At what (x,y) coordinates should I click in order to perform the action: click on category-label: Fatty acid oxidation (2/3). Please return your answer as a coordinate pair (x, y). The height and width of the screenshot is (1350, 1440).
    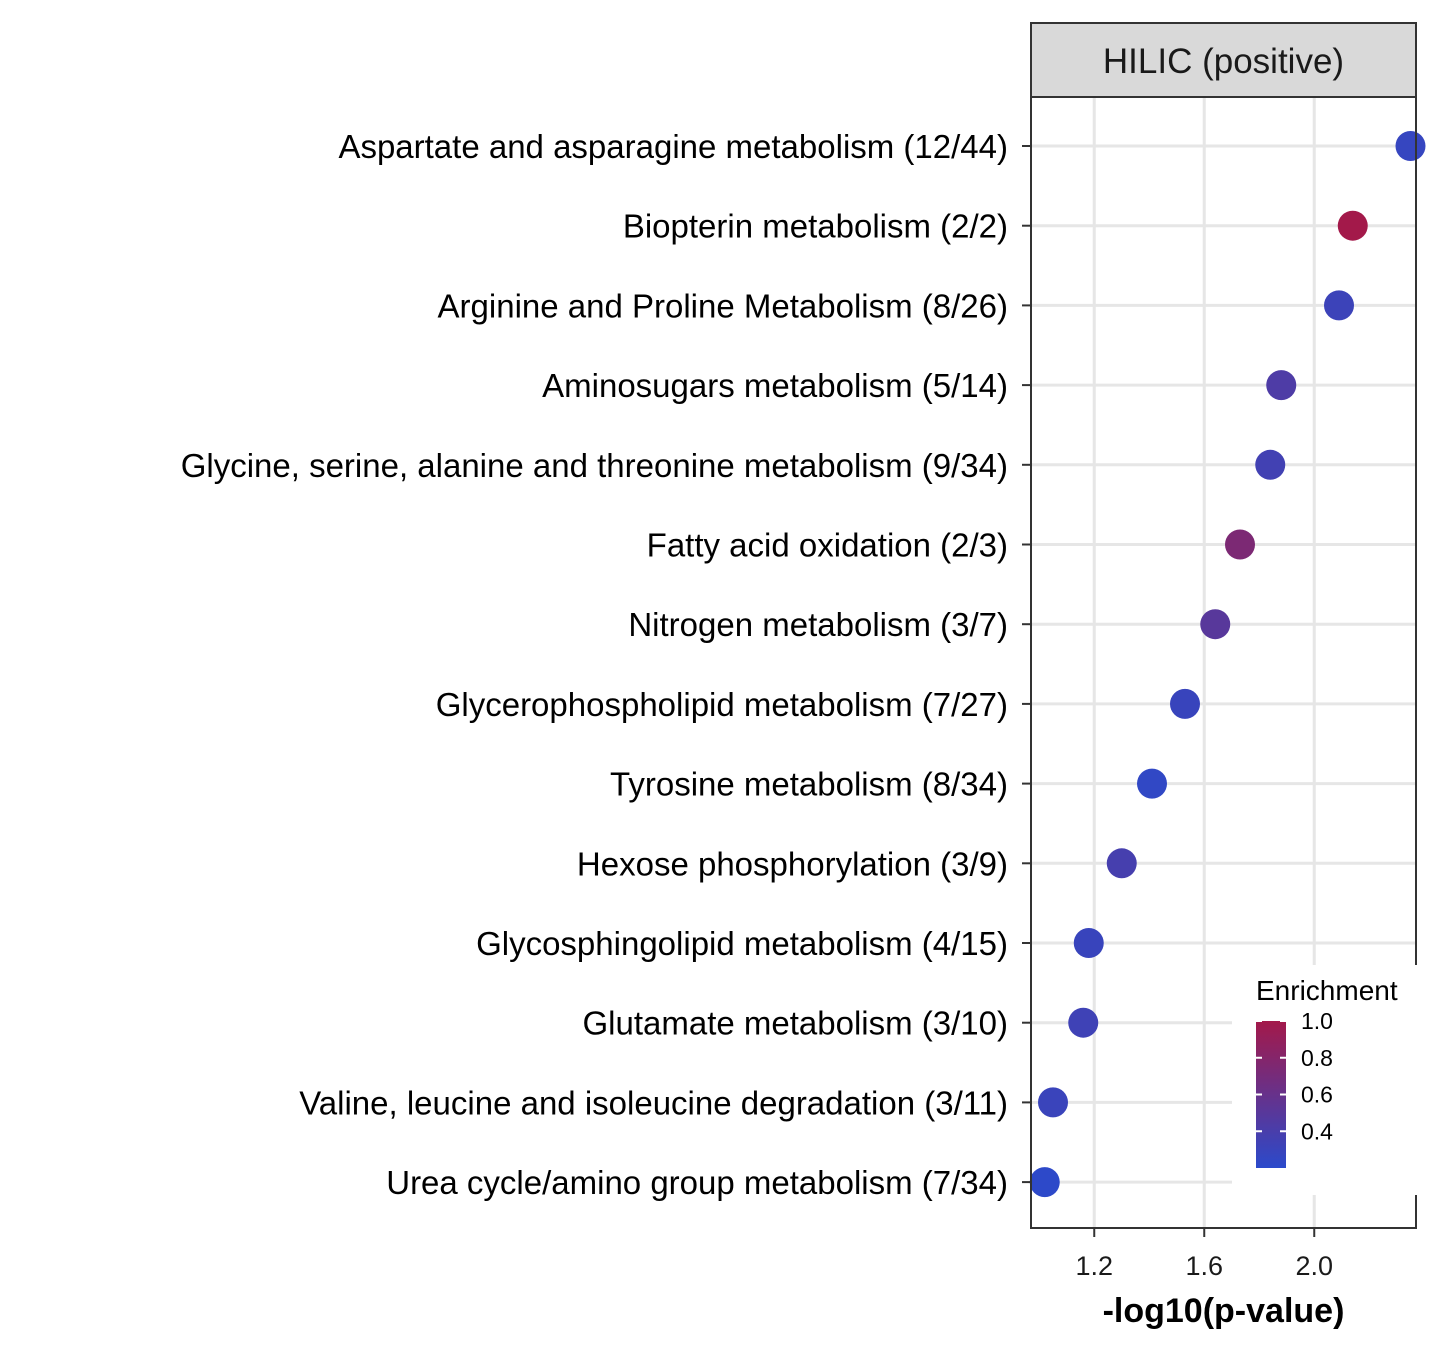
    Looking at the image, I should click on (827, 545).